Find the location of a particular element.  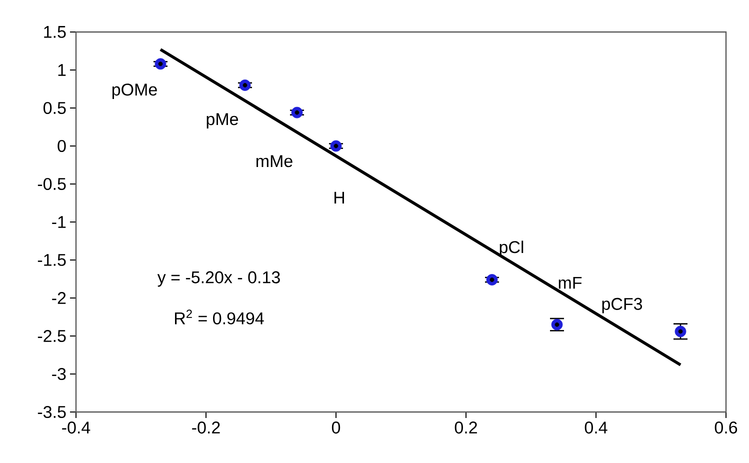

y-tick-label: 1 is located at coordinates (62, 70).